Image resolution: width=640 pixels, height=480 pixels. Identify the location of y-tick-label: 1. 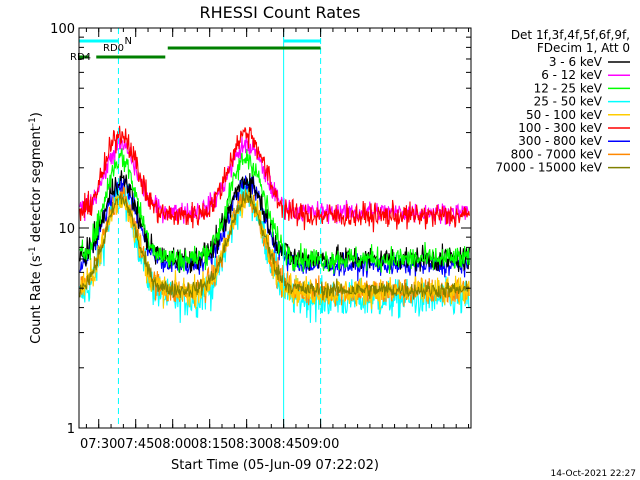
(71, 429).